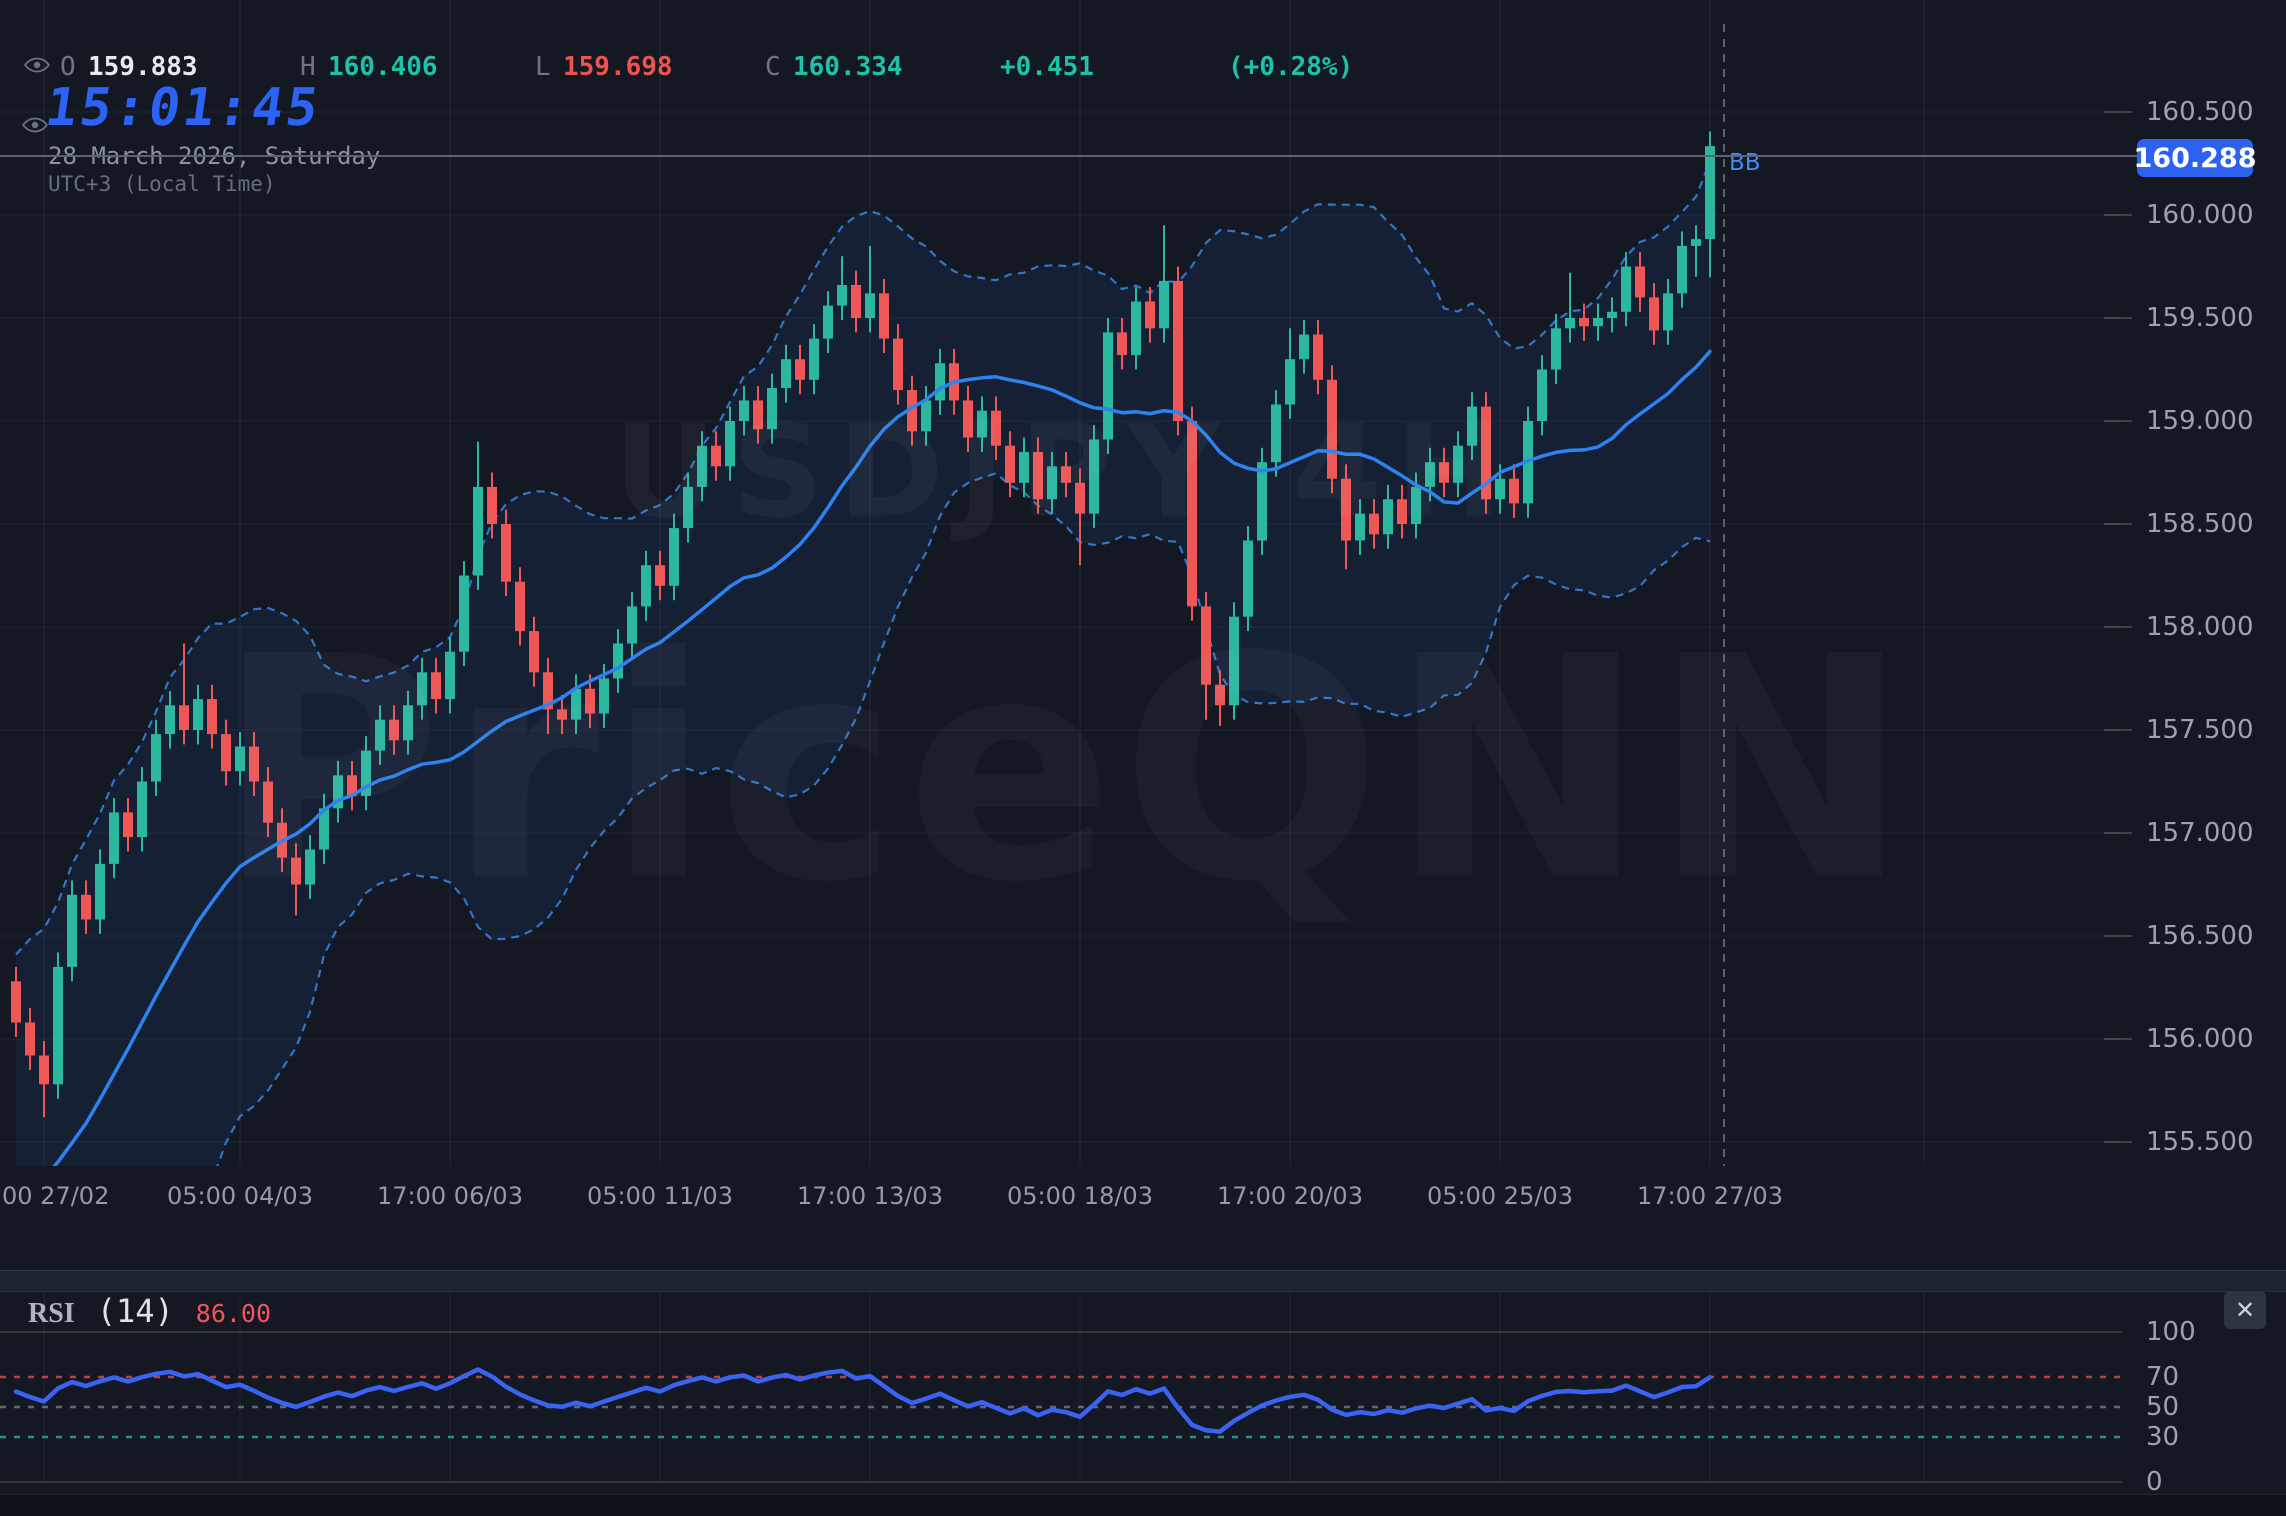 The width and height of the screenshot is (2286, 1516). What do you see at coordinates (2163, 1407) in the screenshot?
I see `rsi-tick-label: 50` at bounding box center [2163, 1407].